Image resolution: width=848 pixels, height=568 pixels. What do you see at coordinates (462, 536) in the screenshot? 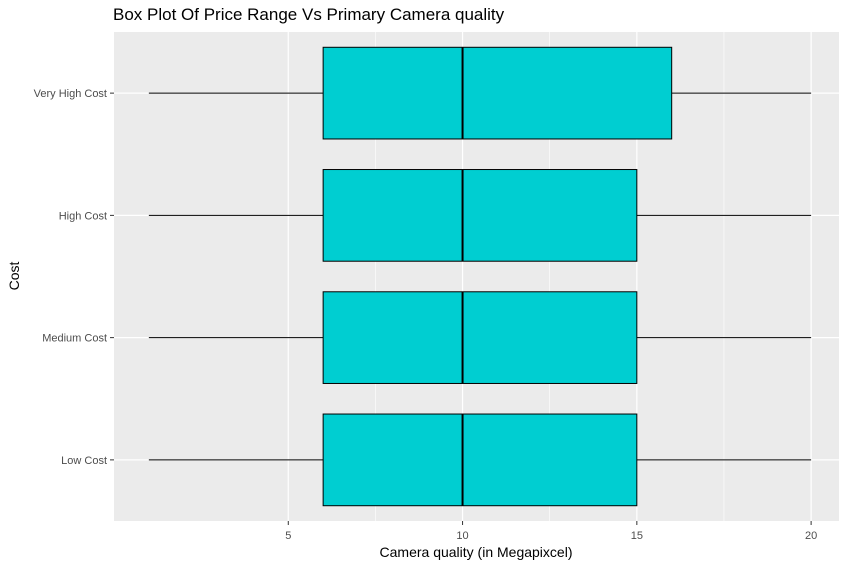
I see `x-tick-label: 10` at bounding box center [462, 536].